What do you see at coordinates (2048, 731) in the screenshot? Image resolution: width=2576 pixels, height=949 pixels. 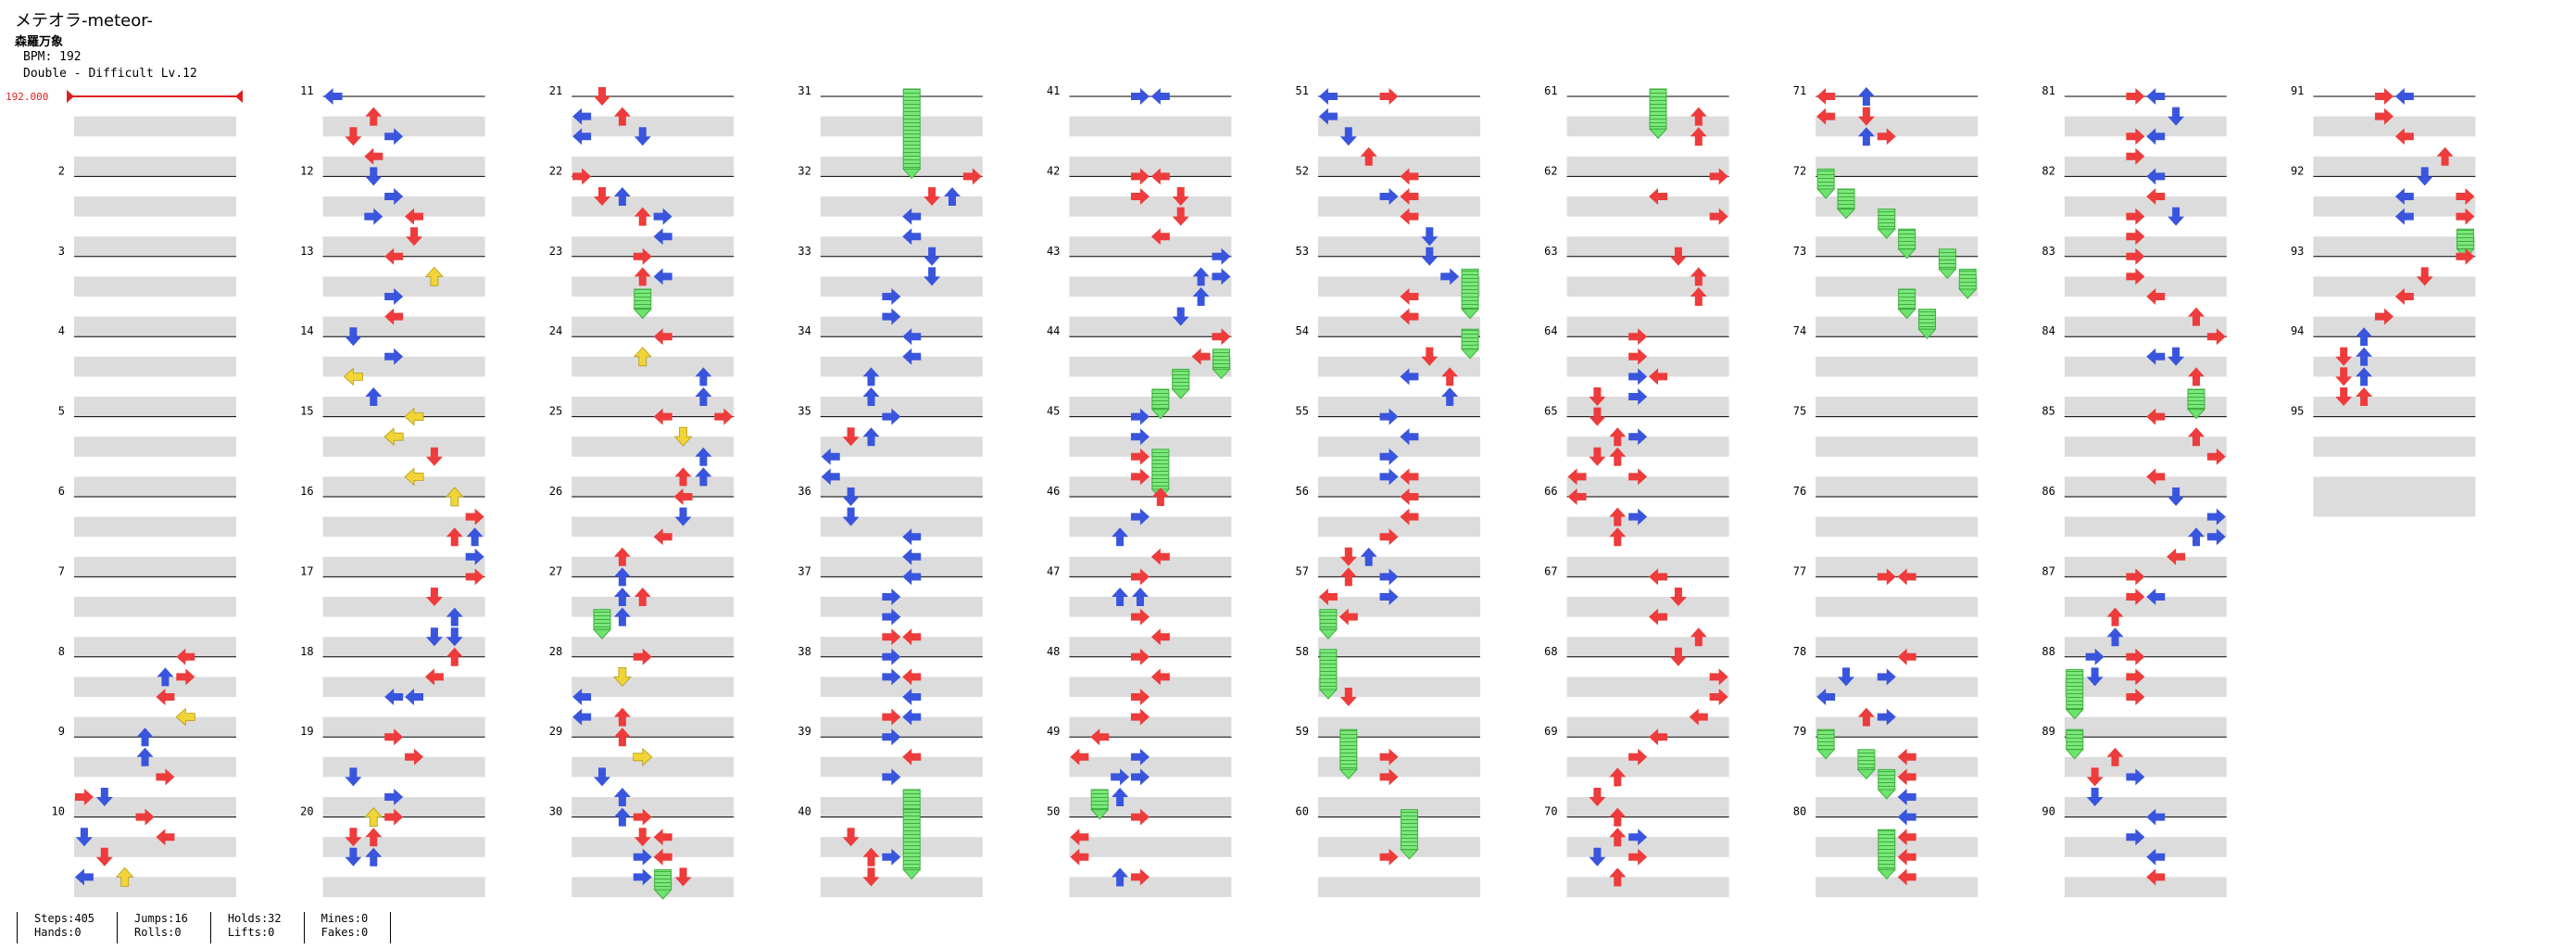 I see `measure-number: 89` at bounding box center [2048, 731].